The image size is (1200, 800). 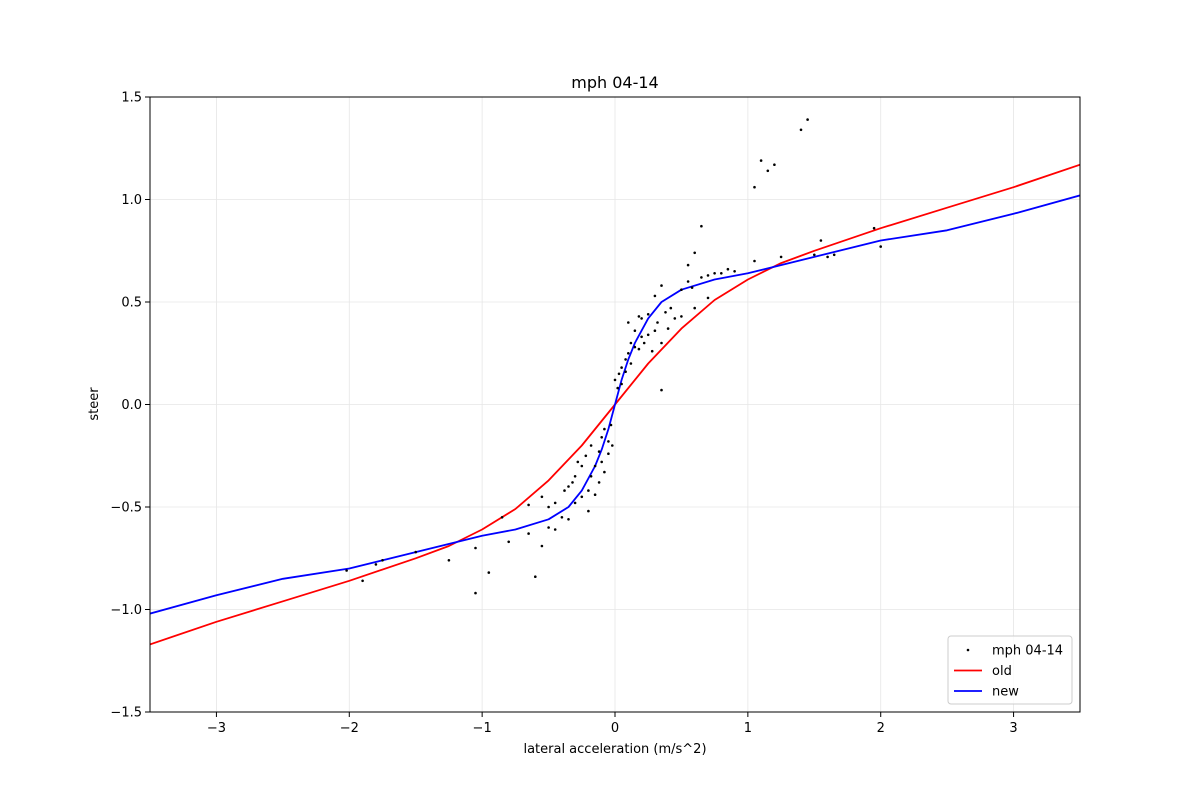 What do you see at coordinates (131, 303) in the screenshot?
I see `y-tick-label: 0.5` at bounding box center [131, 303].